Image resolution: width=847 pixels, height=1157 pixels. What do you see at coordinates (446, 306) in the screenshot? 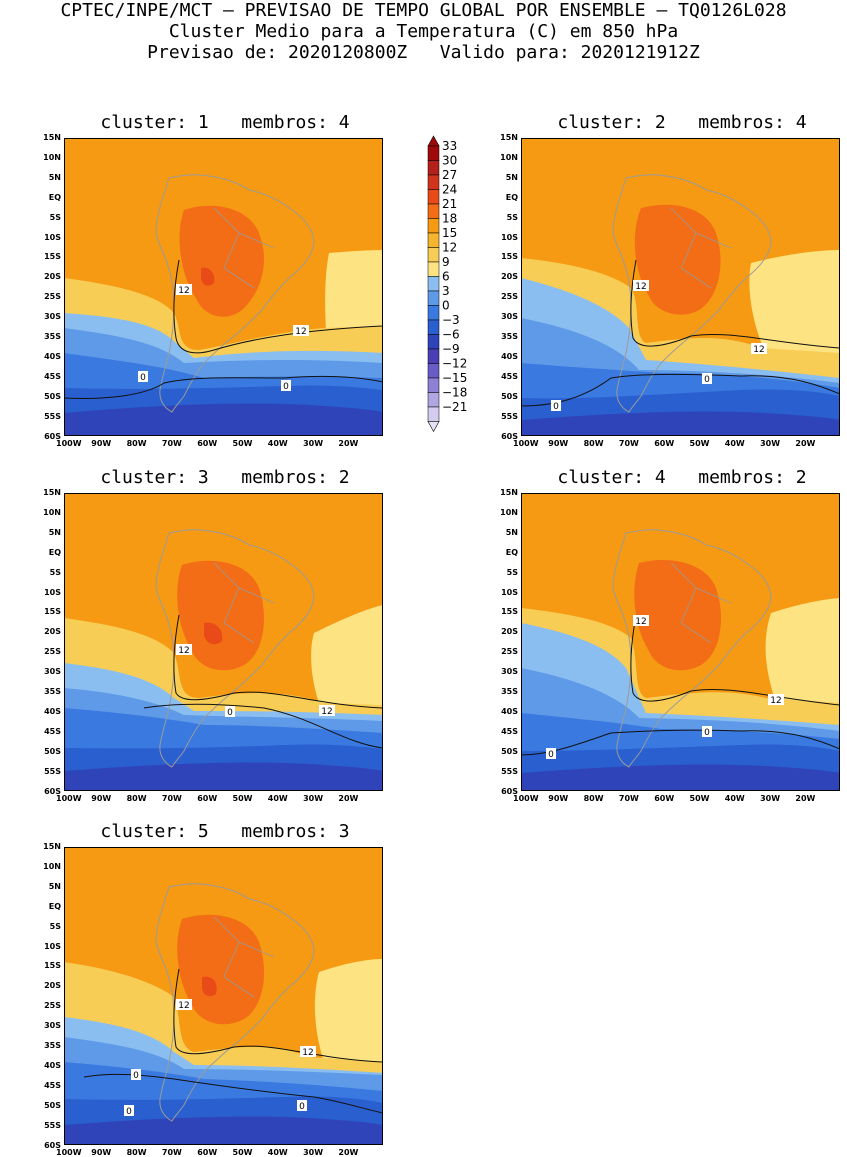
I see `colorbar-label: 0` at bounding box center [446, 306].